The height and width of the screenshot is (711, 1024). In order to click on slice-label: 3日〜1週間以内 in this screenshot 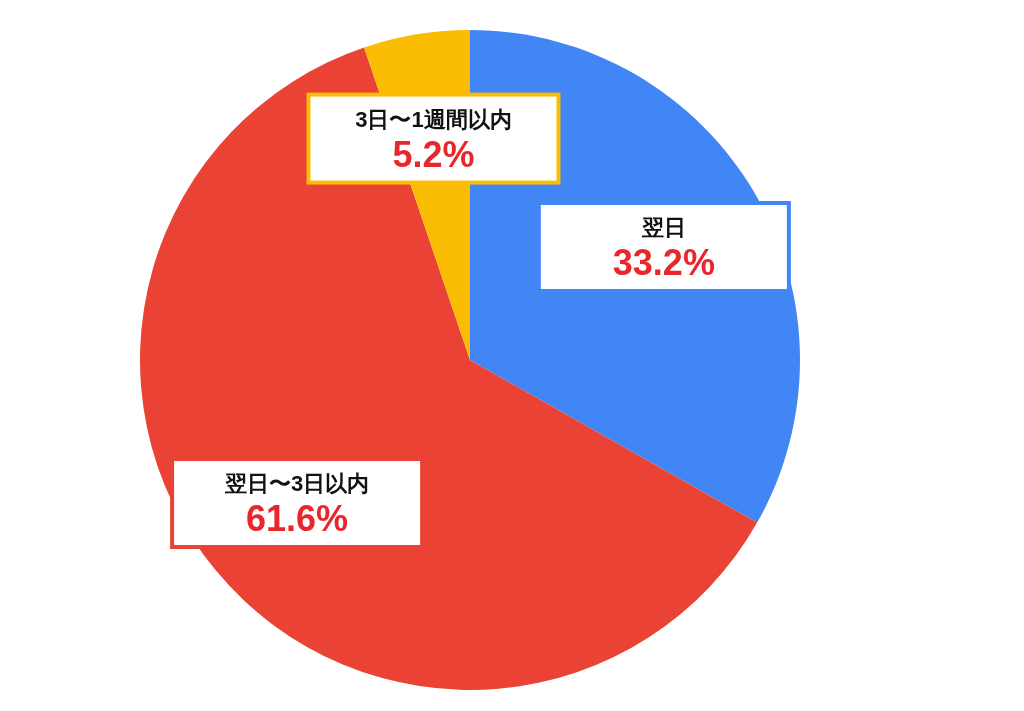, I will do `click(433, 119)`.